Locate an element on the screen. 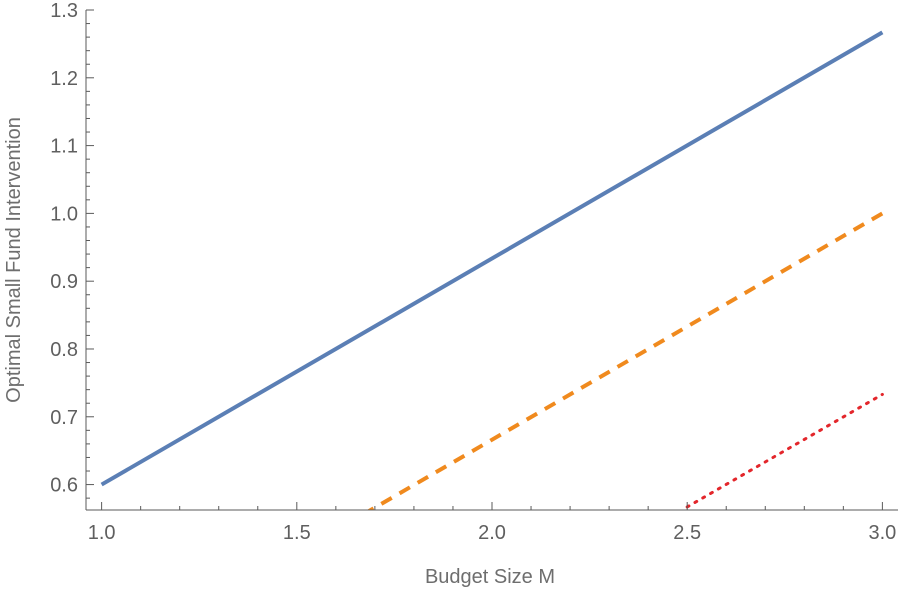 Image resolution: width=898 pixels, height=591 pixels. y-tick-label: 1.1 is located at coordinates (64, 147).